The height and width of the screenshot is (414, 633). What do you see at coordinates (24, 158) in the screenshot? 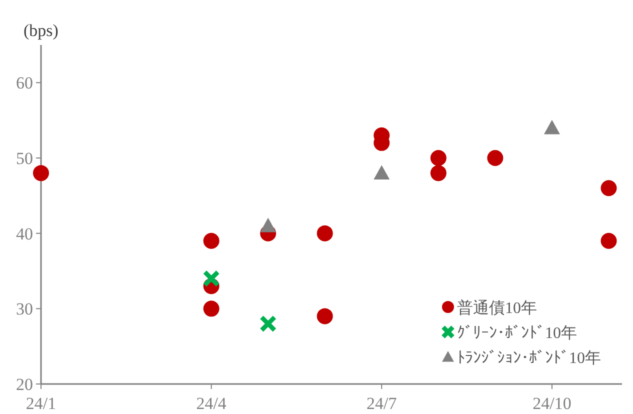
I see `y-tick-label: 50` at bounding box center [24, 158].